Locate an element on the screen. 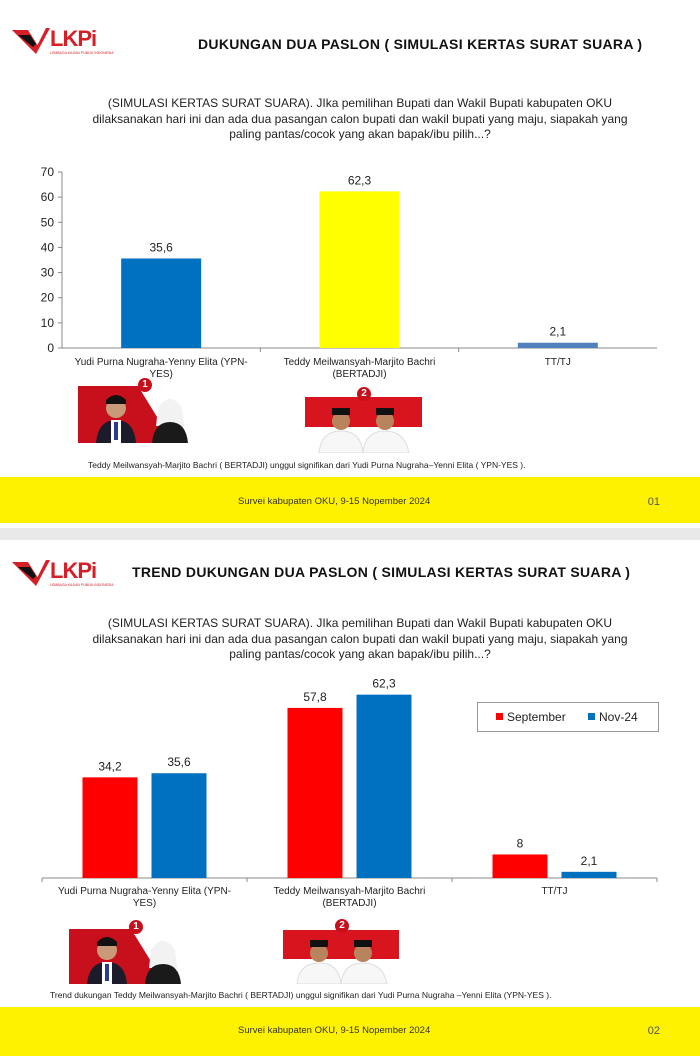  y-tick-label: 70 is located at coordinates (48, 172).